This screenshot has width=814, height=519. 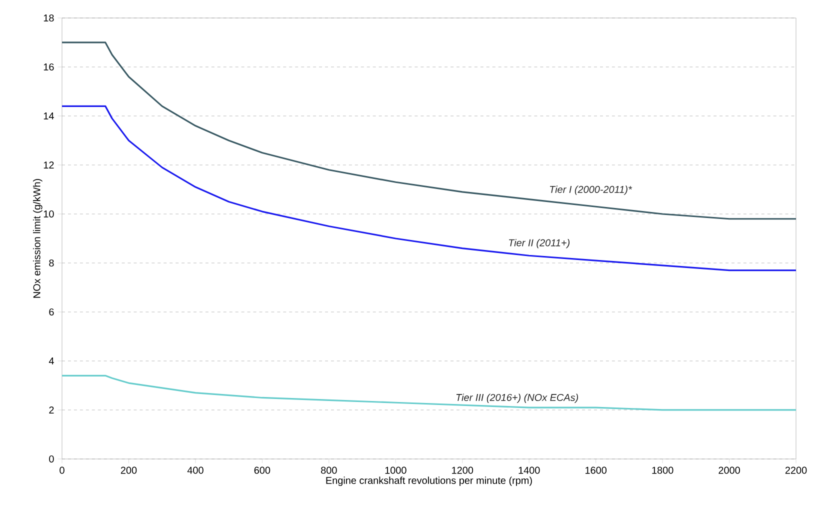 I want to click on y-tick-label: 14, so click(x=49, y=116).